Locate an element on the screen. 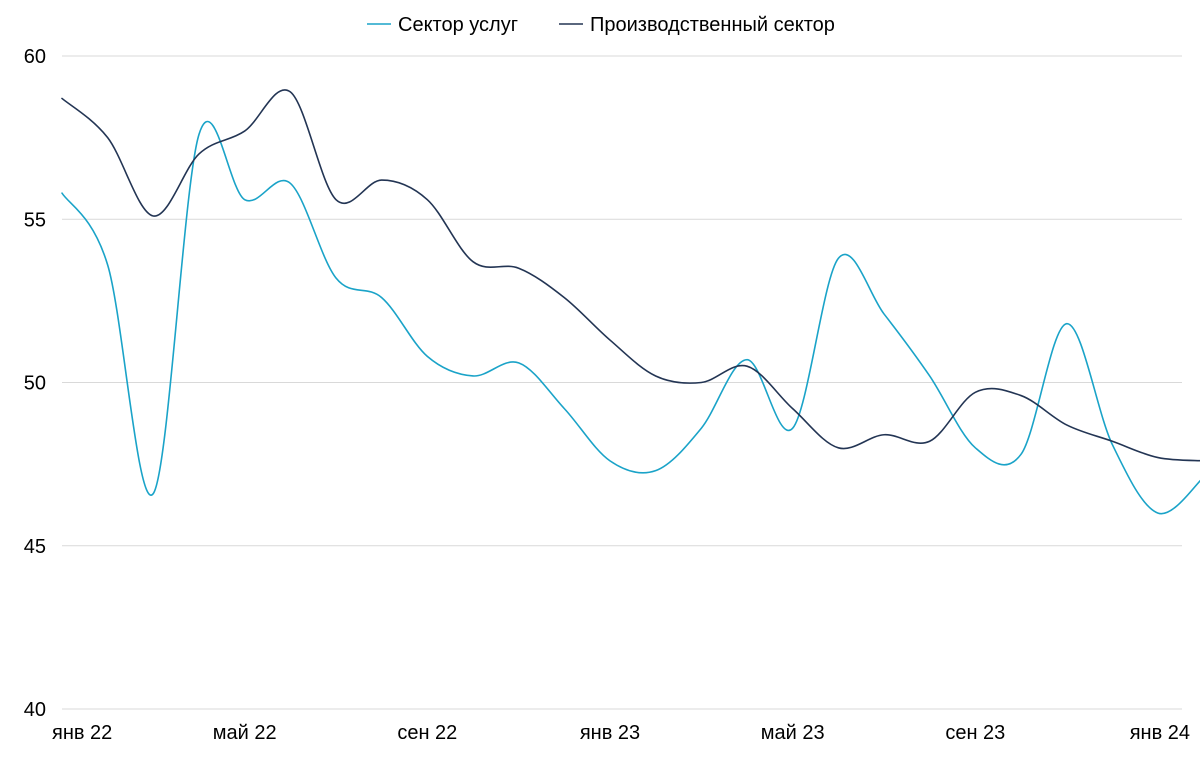 The width and height of the screenshot is (1200, 761). x-tick-label: янв 22 is located at coordinates (82, 733).